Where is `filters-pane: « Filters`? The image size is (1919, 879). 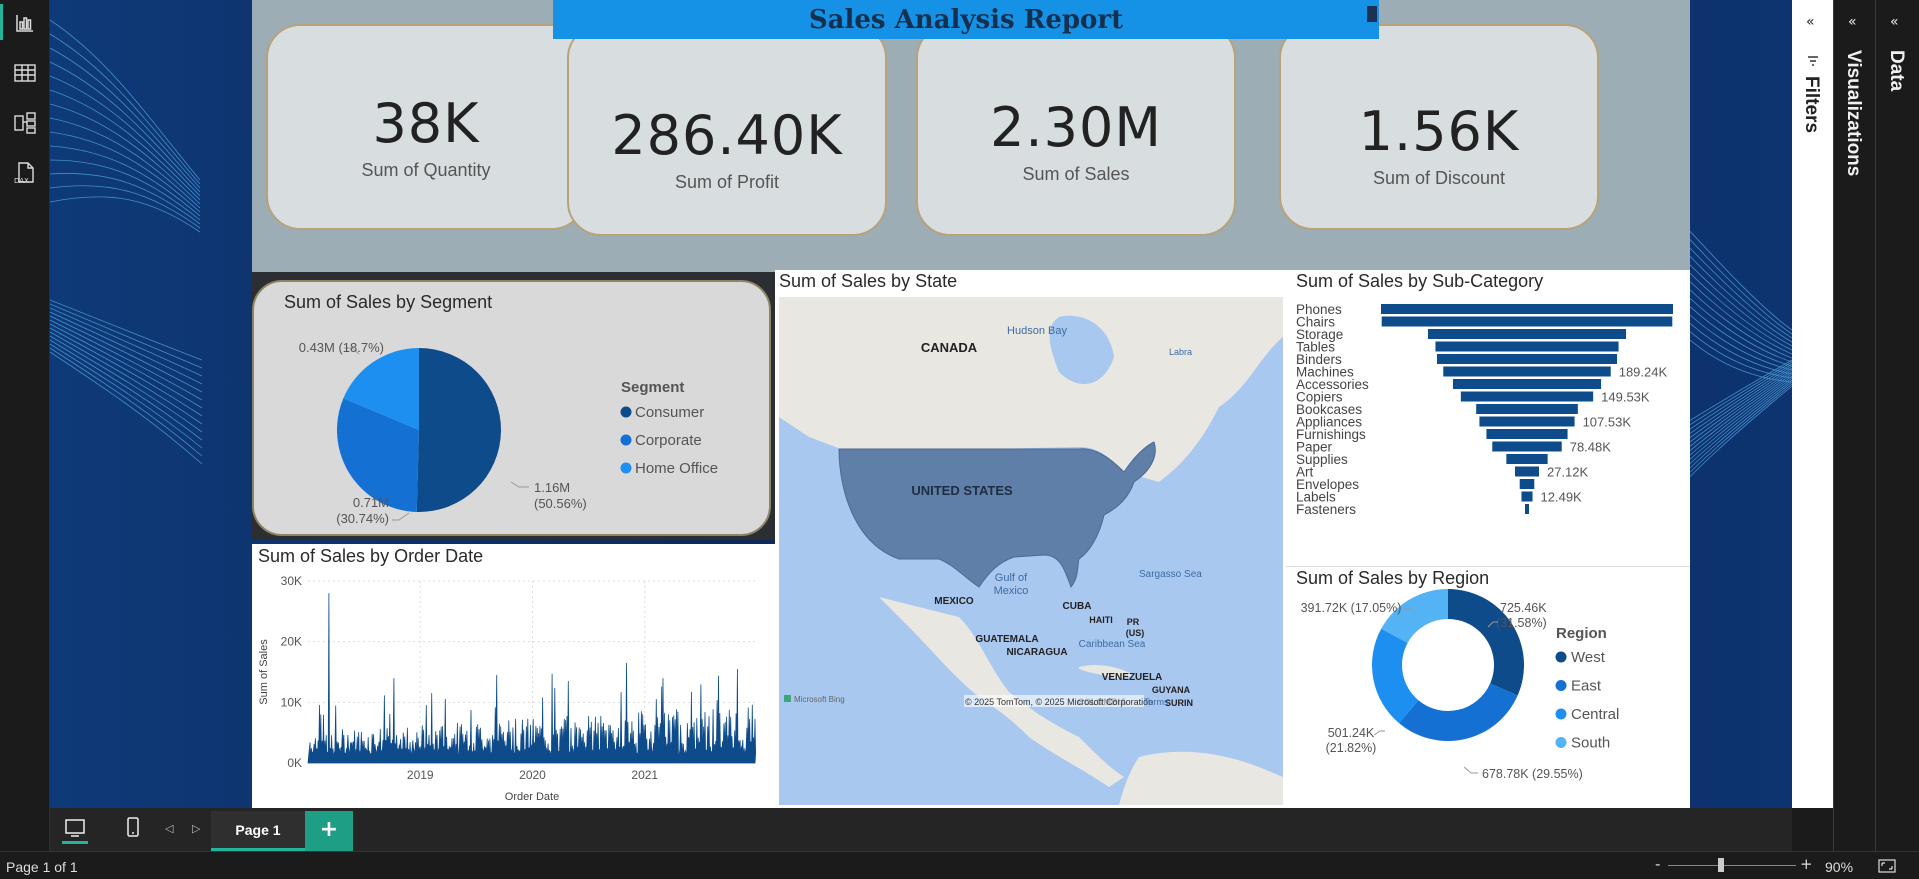
filters-pane: « Filters is located at coordinates (1812, 404).